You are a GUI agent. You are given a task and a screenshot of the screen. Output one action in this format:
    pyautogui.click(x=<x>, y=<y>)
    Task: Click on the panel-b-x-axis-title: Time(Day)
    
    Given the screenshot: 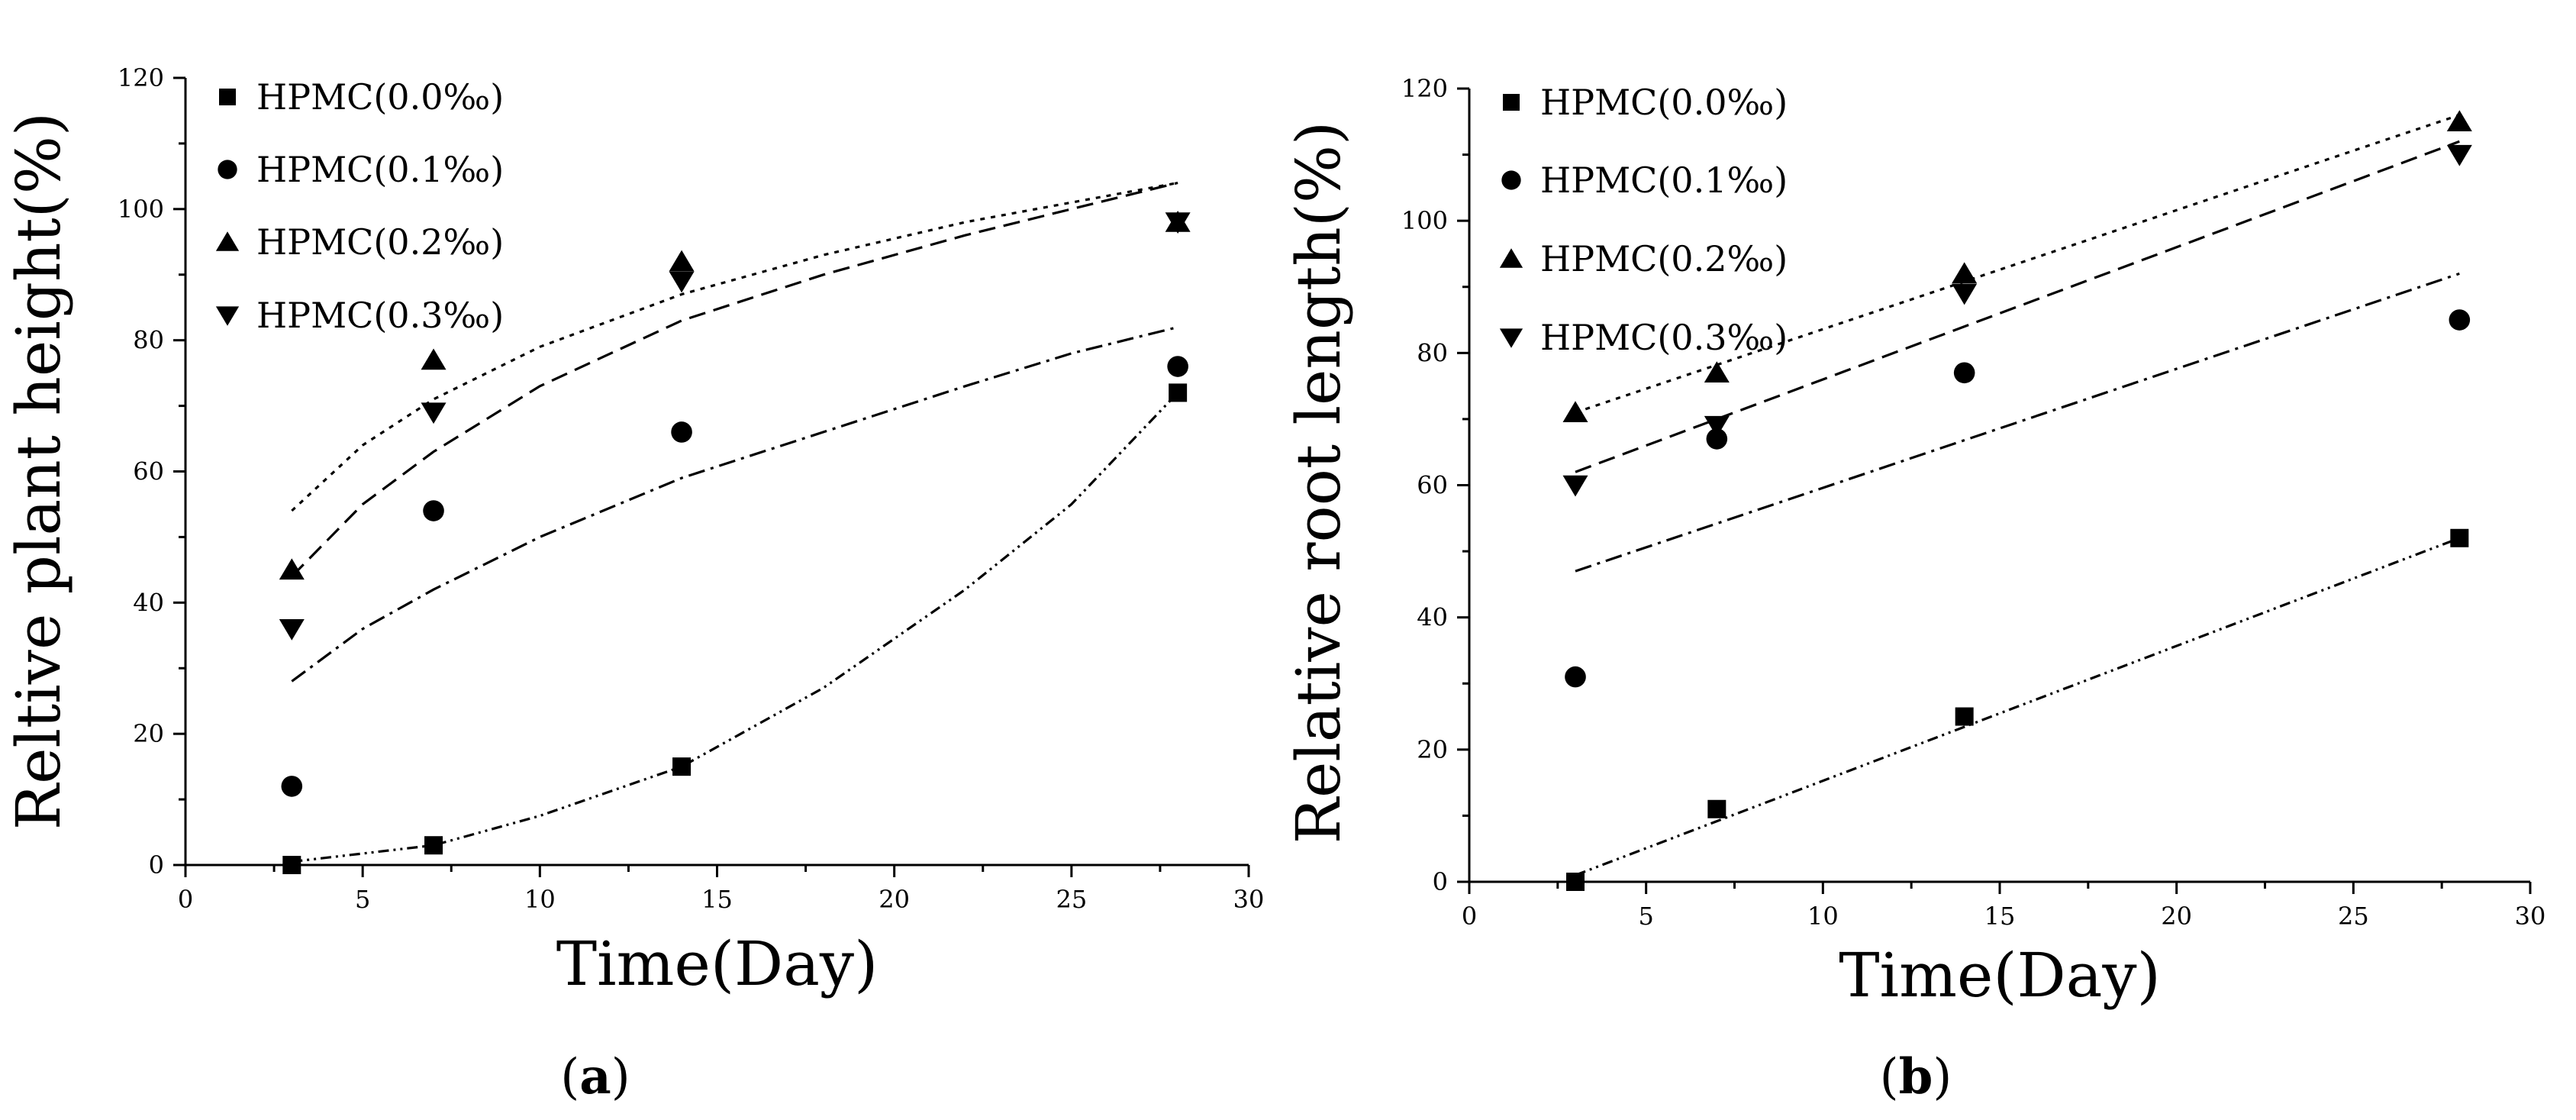 What is the action you would take?
    pyautogui.click(x=2000, y=975)
    